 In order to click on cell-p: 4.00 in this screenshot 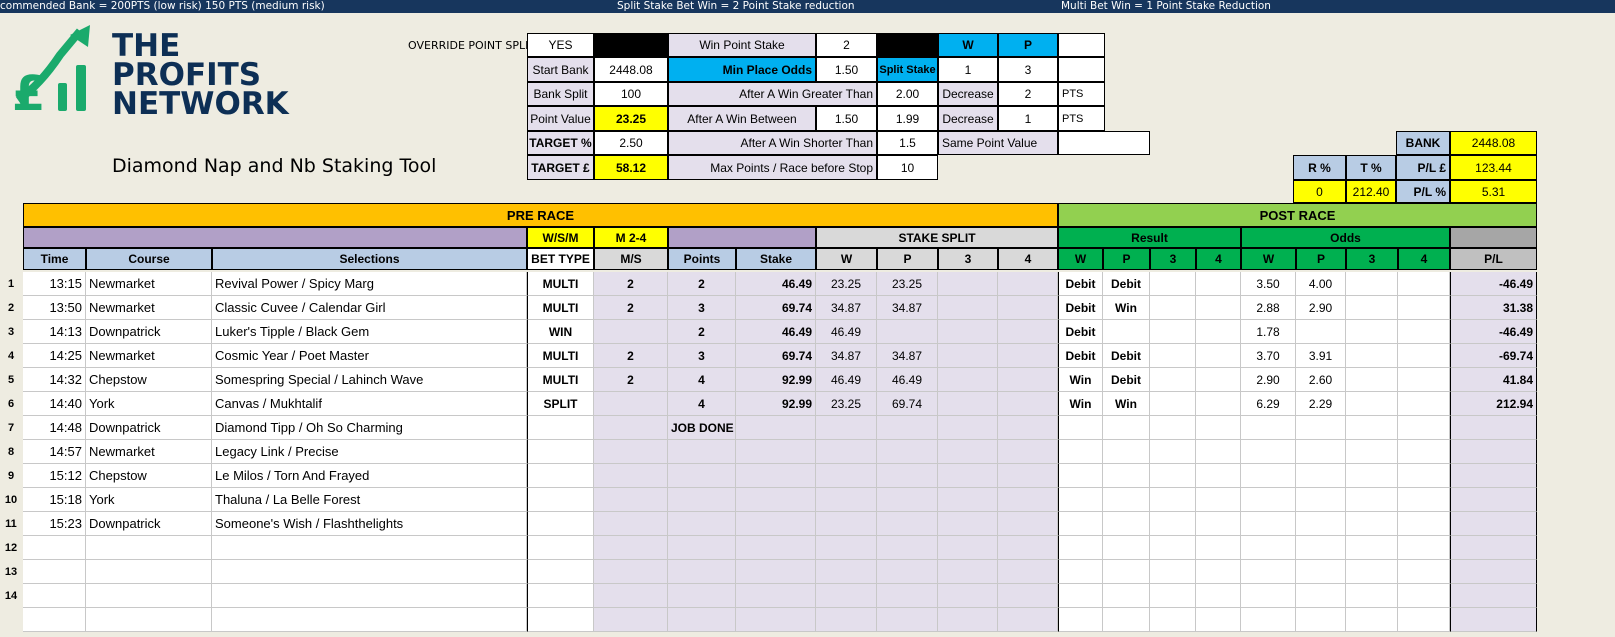, I will do `click(1321, 284)`.